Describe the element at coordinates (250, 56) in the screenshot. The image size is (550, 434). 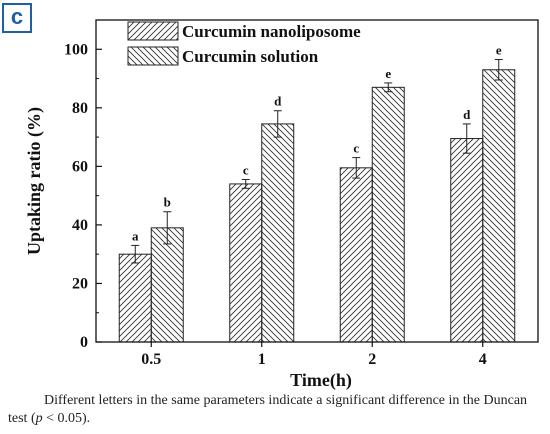
I see `legend-label: Curcumin solution` at that location.